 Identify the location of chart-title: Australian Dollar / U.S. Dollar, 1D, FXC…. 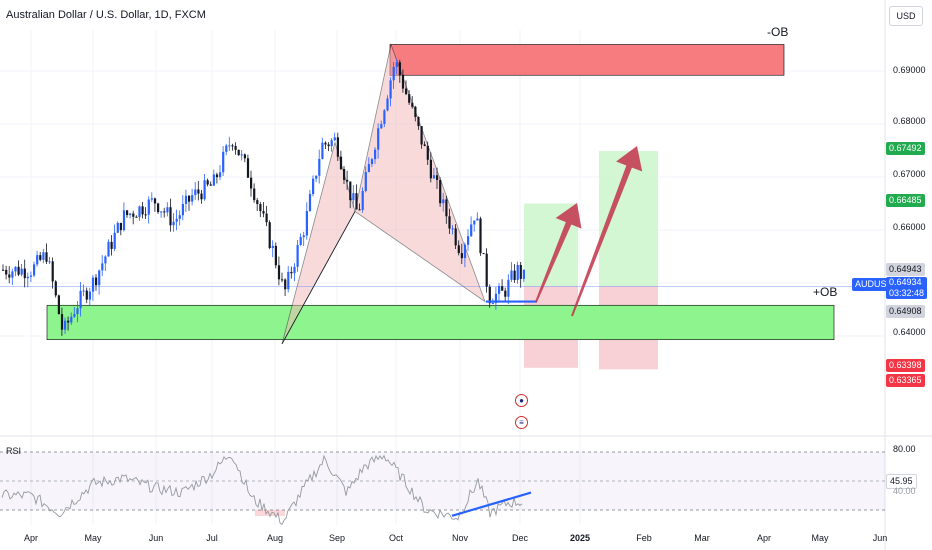
(106, 15).